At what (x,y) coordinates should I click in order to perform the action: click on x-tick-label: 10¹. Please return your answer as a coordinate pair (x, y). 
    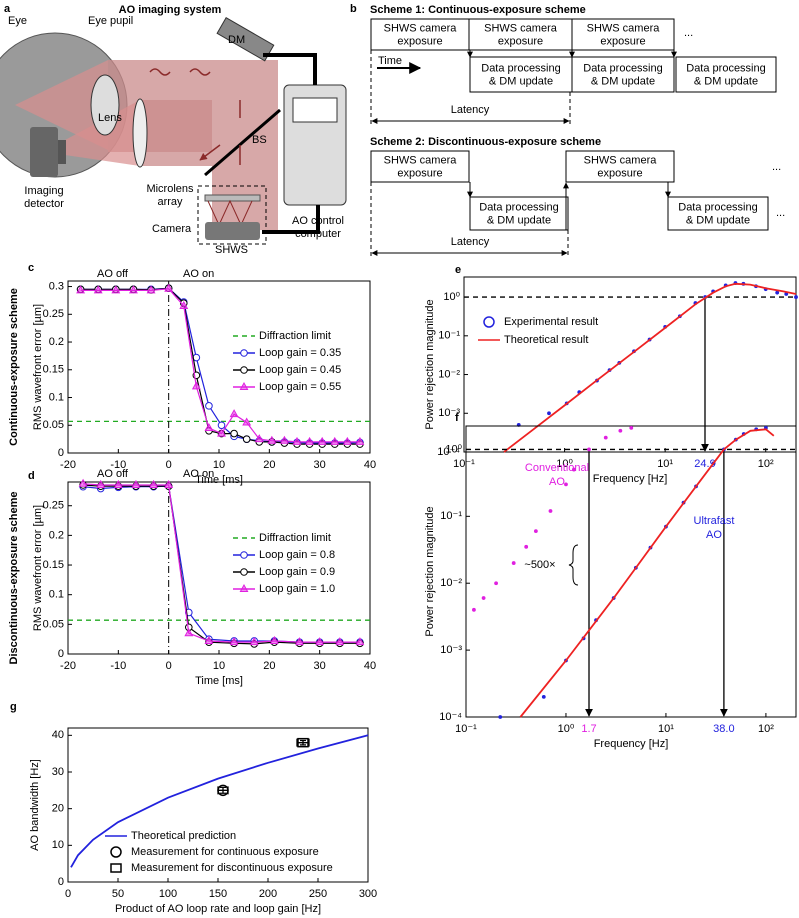
    Looking at the image, I should click on (665, 464).